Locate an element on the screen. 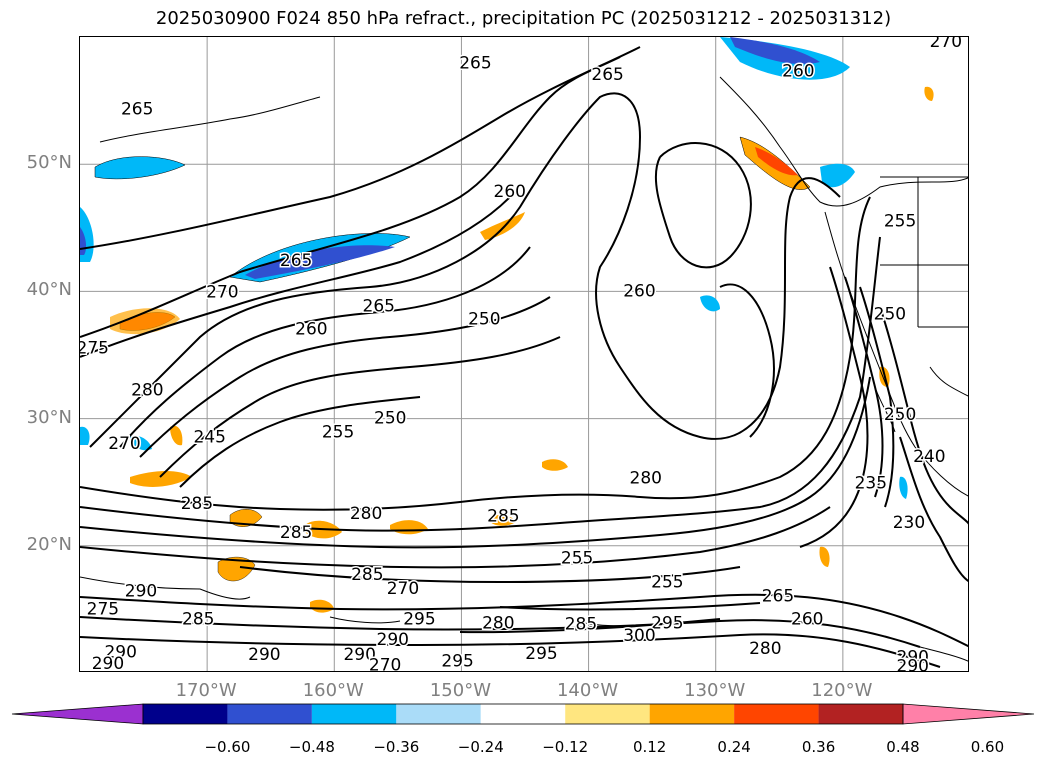 The width and height of the screenshot is (1047, 765). colorbar-tick-label: 0.24 is located at coordinates (734, 747).